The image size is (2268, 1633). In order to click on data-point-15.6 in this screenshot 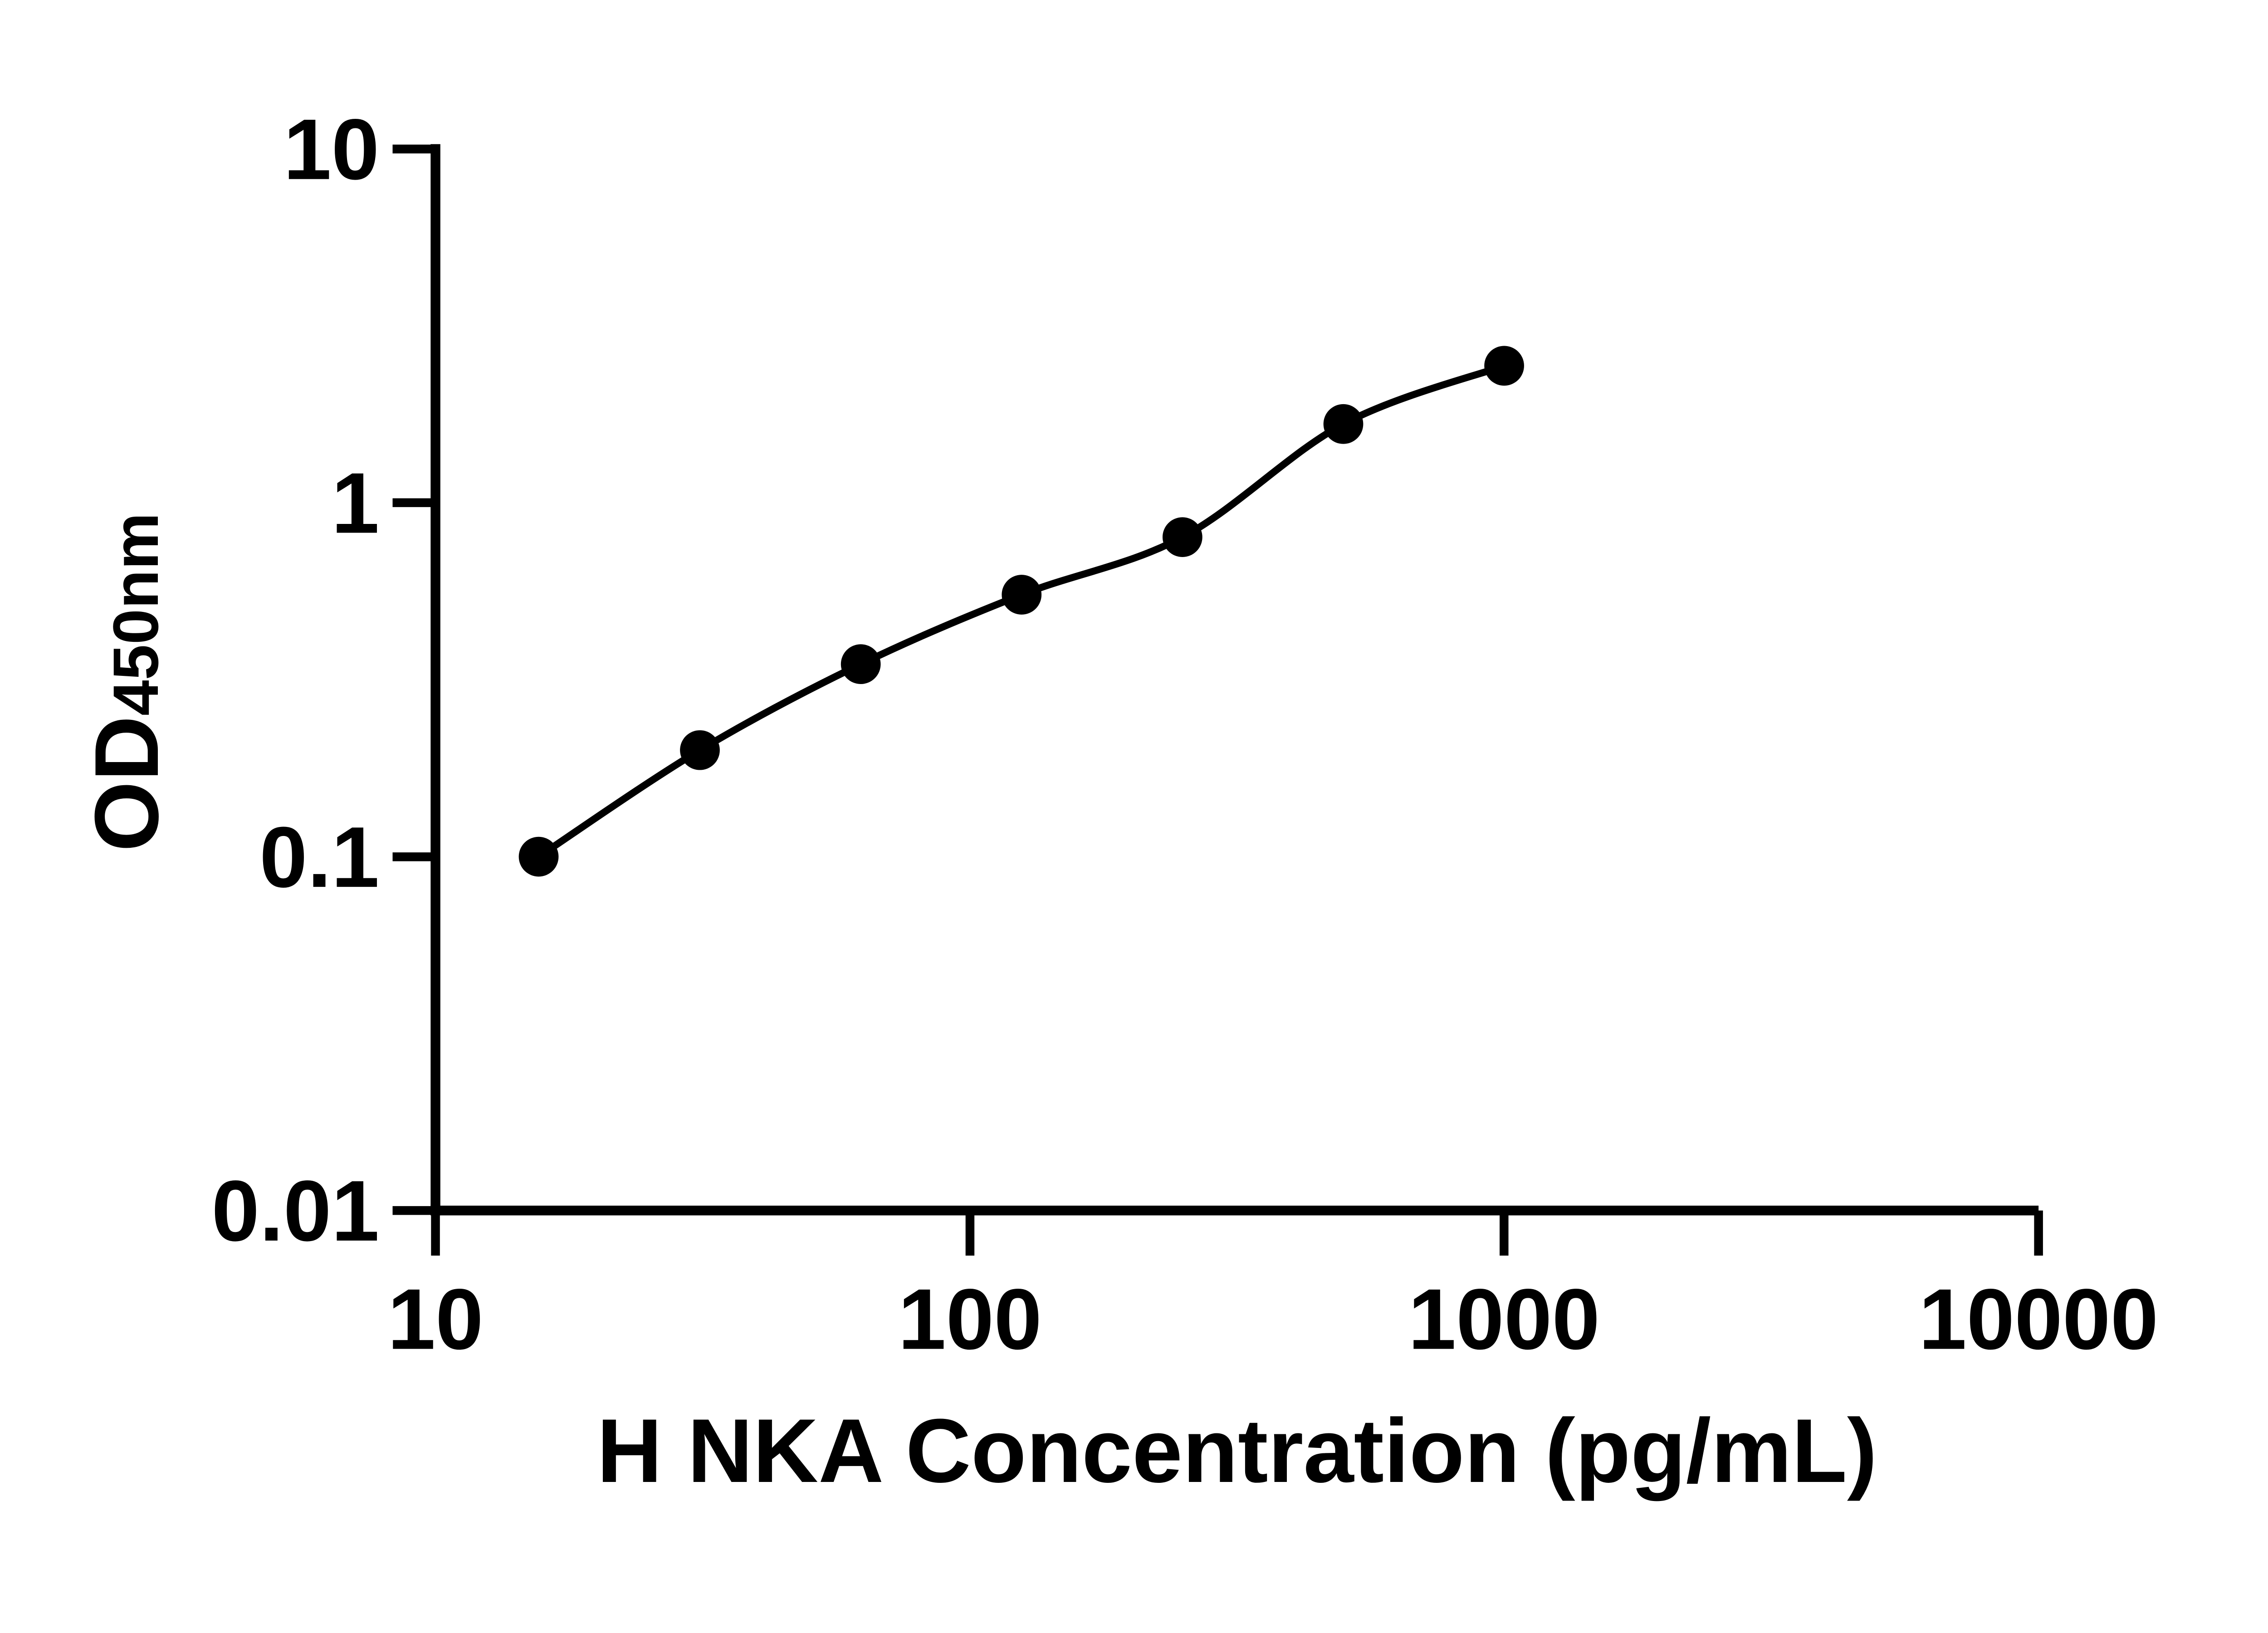, I will do `click(538, 856)`.